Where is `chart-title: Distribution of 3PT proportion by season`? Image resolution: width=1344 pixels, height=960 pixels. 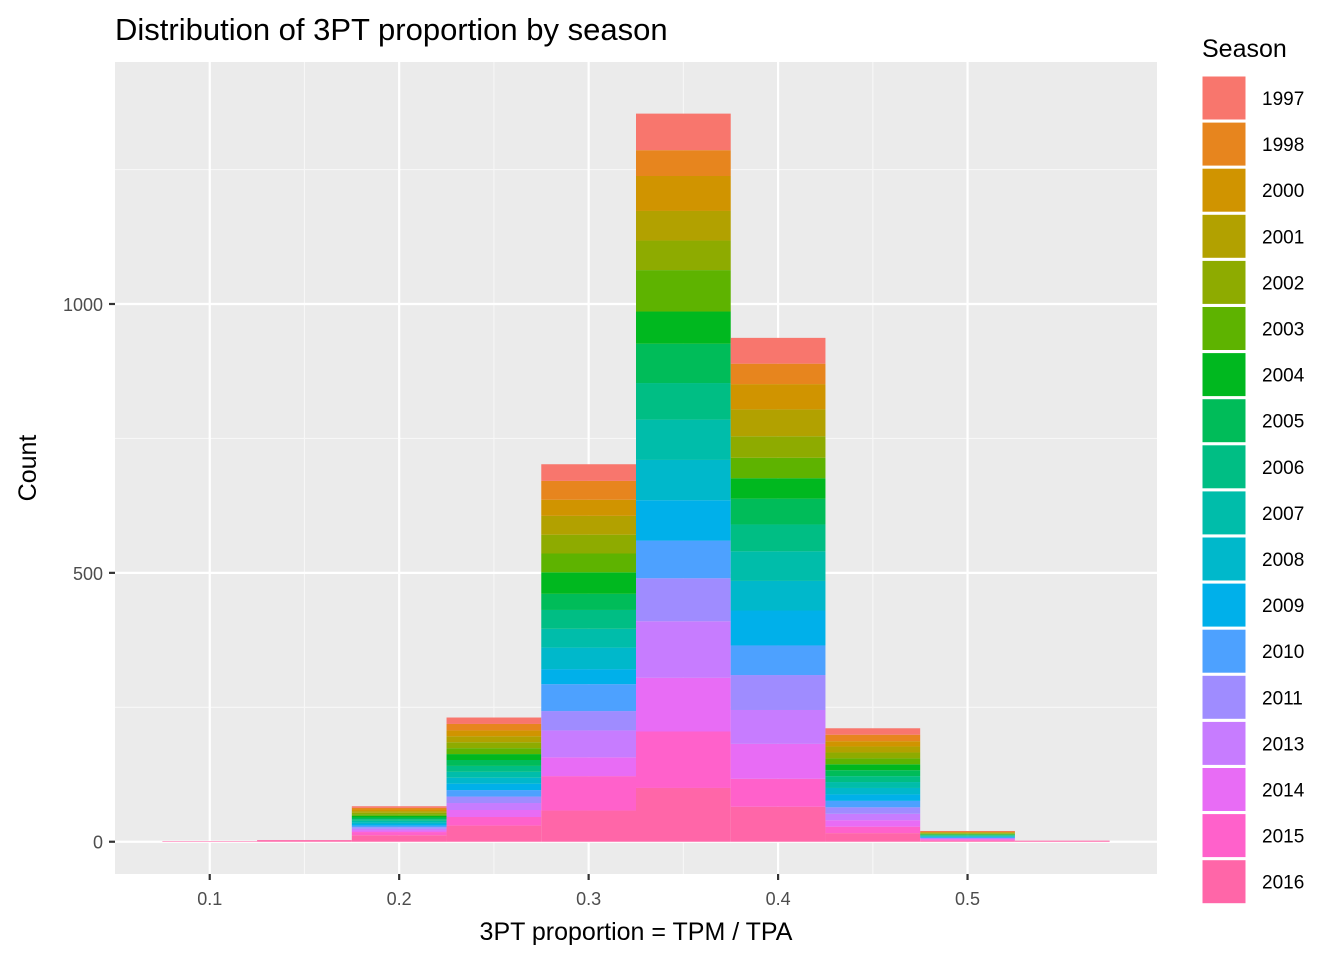 chart-title: Distribution of 3PT proportion by season is located at coordinates (391, 29).